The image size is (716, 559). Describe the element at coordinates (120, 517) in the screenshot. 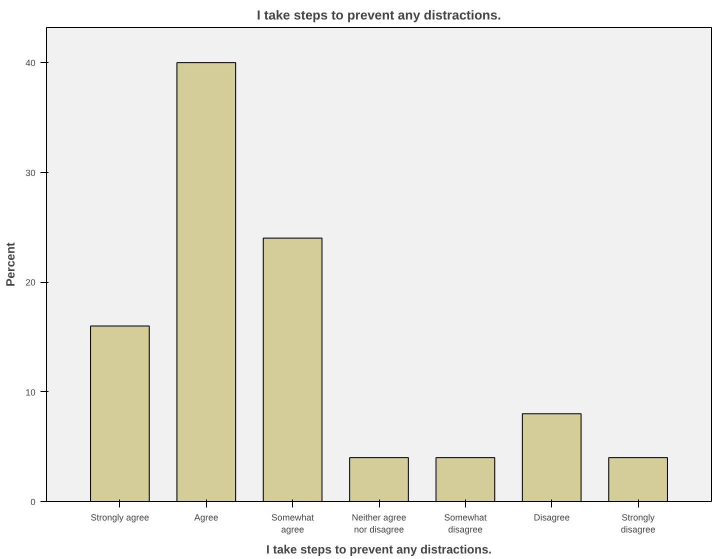

I see `x-tick-label: Strongly agree` at that location.